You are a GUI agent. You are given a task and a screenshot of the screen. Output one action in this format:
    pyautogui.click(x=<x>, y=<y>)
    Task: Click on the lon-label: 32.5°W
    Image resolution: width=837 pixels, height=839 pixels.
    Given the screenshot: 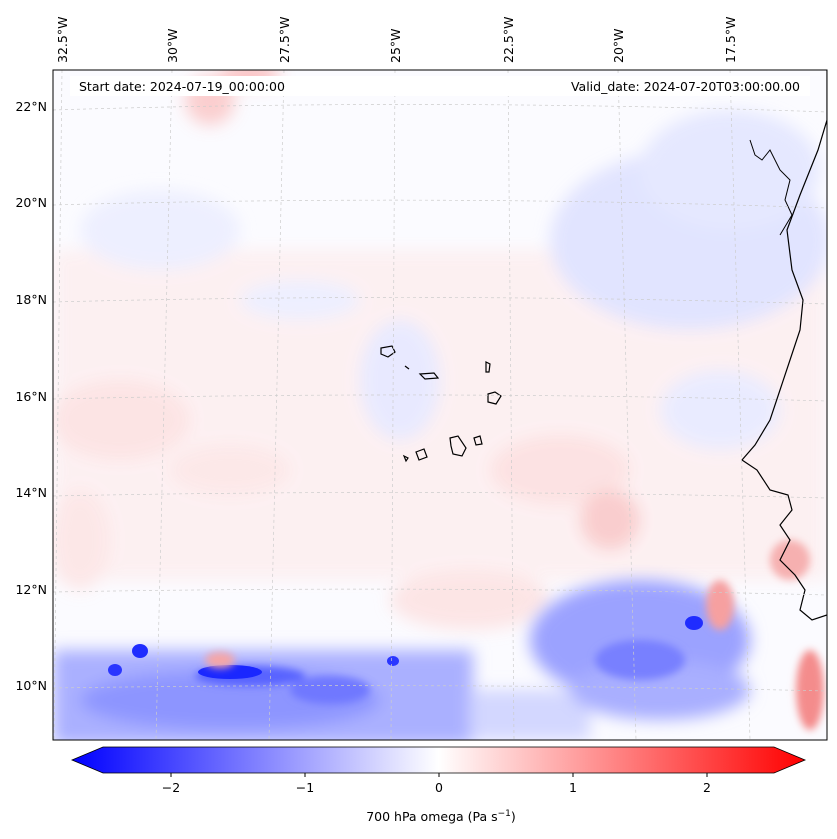 What is the action you would take?
    pyautogui.click(x=62, y=40)
    